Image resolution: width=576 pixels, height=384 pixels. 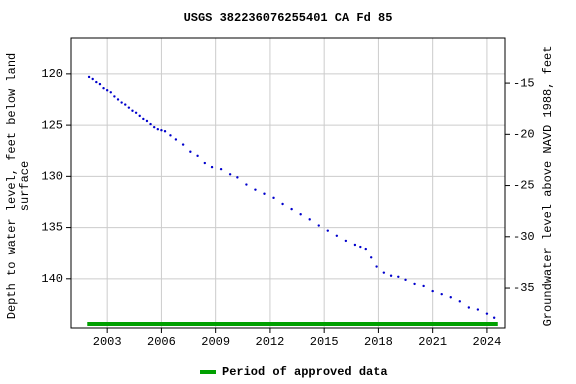 What do you see at coordinates (432, 342) in the screenshot?
I see `x-tick-label: 2021` at bounding box center [432, 342].